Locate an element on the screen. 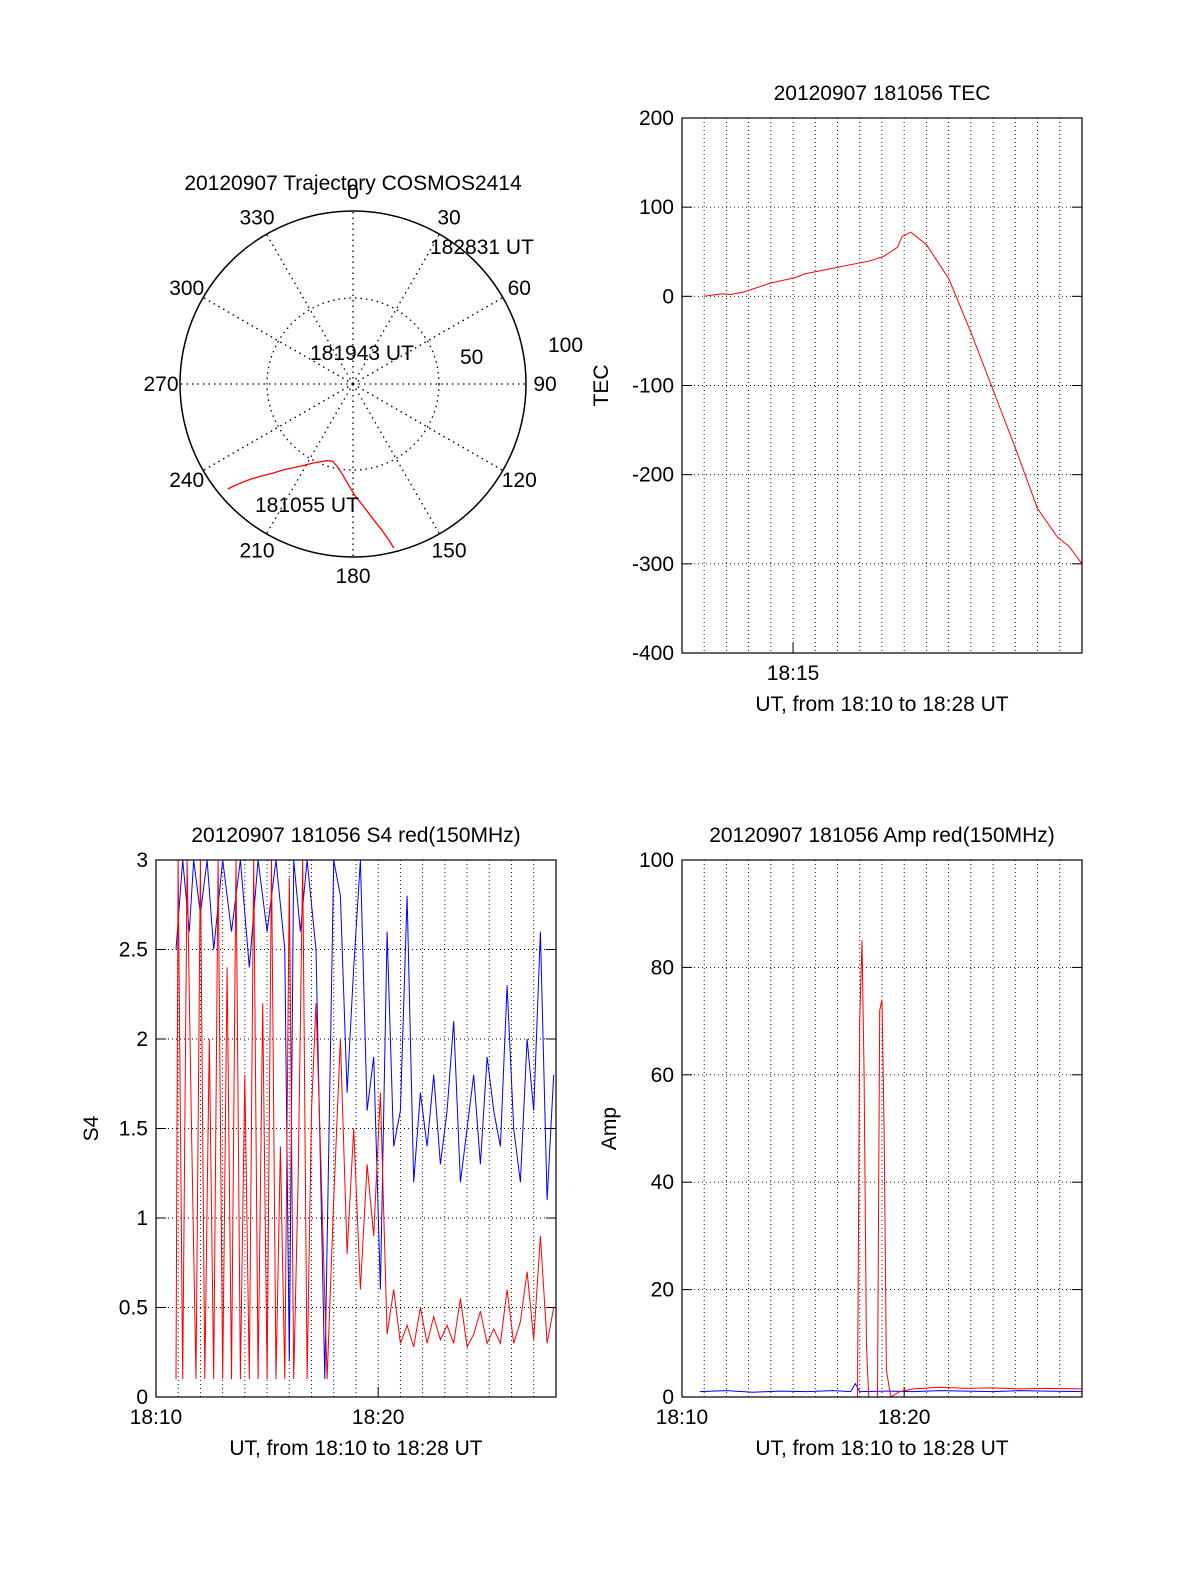 This screenshot has height=1575, width=1200. polar-azimuth-label-60: 60 is located at coordinates (519, 288).